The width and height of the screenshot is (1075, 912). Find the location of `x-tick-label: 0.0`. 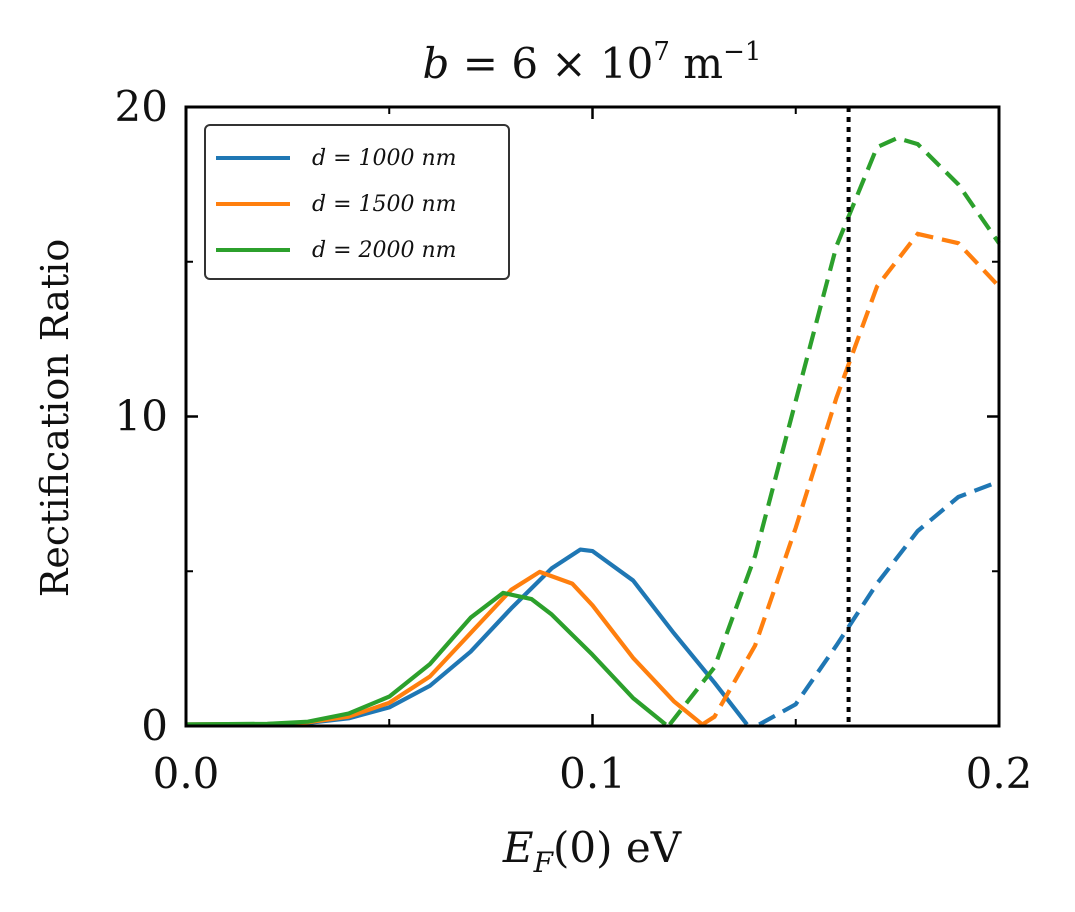

x-tick-label: 0.0 is located at coordinates (186, 773).